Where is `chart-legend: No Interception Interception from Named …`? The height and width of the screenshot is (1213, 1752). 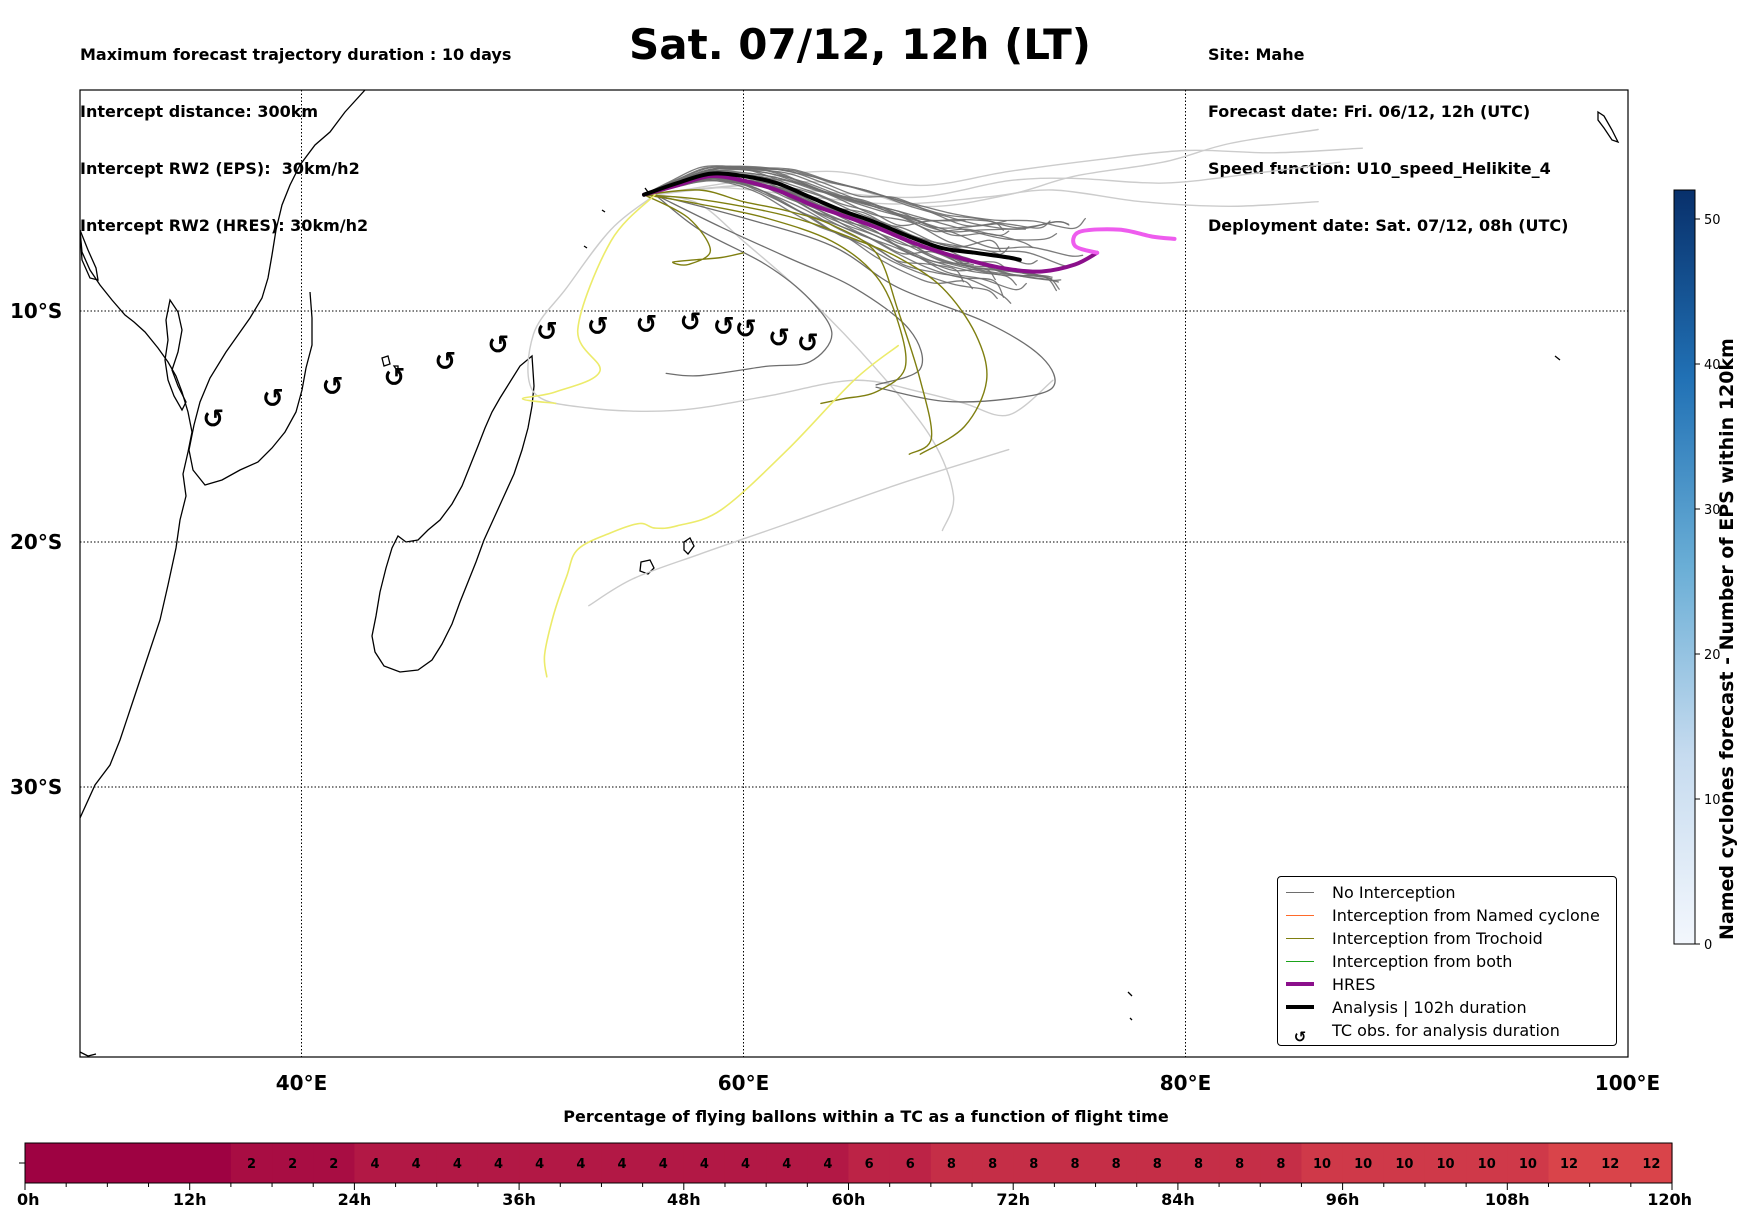 chart-legend: No Interception Interception from Named … is located at coordinates (1447, 961).